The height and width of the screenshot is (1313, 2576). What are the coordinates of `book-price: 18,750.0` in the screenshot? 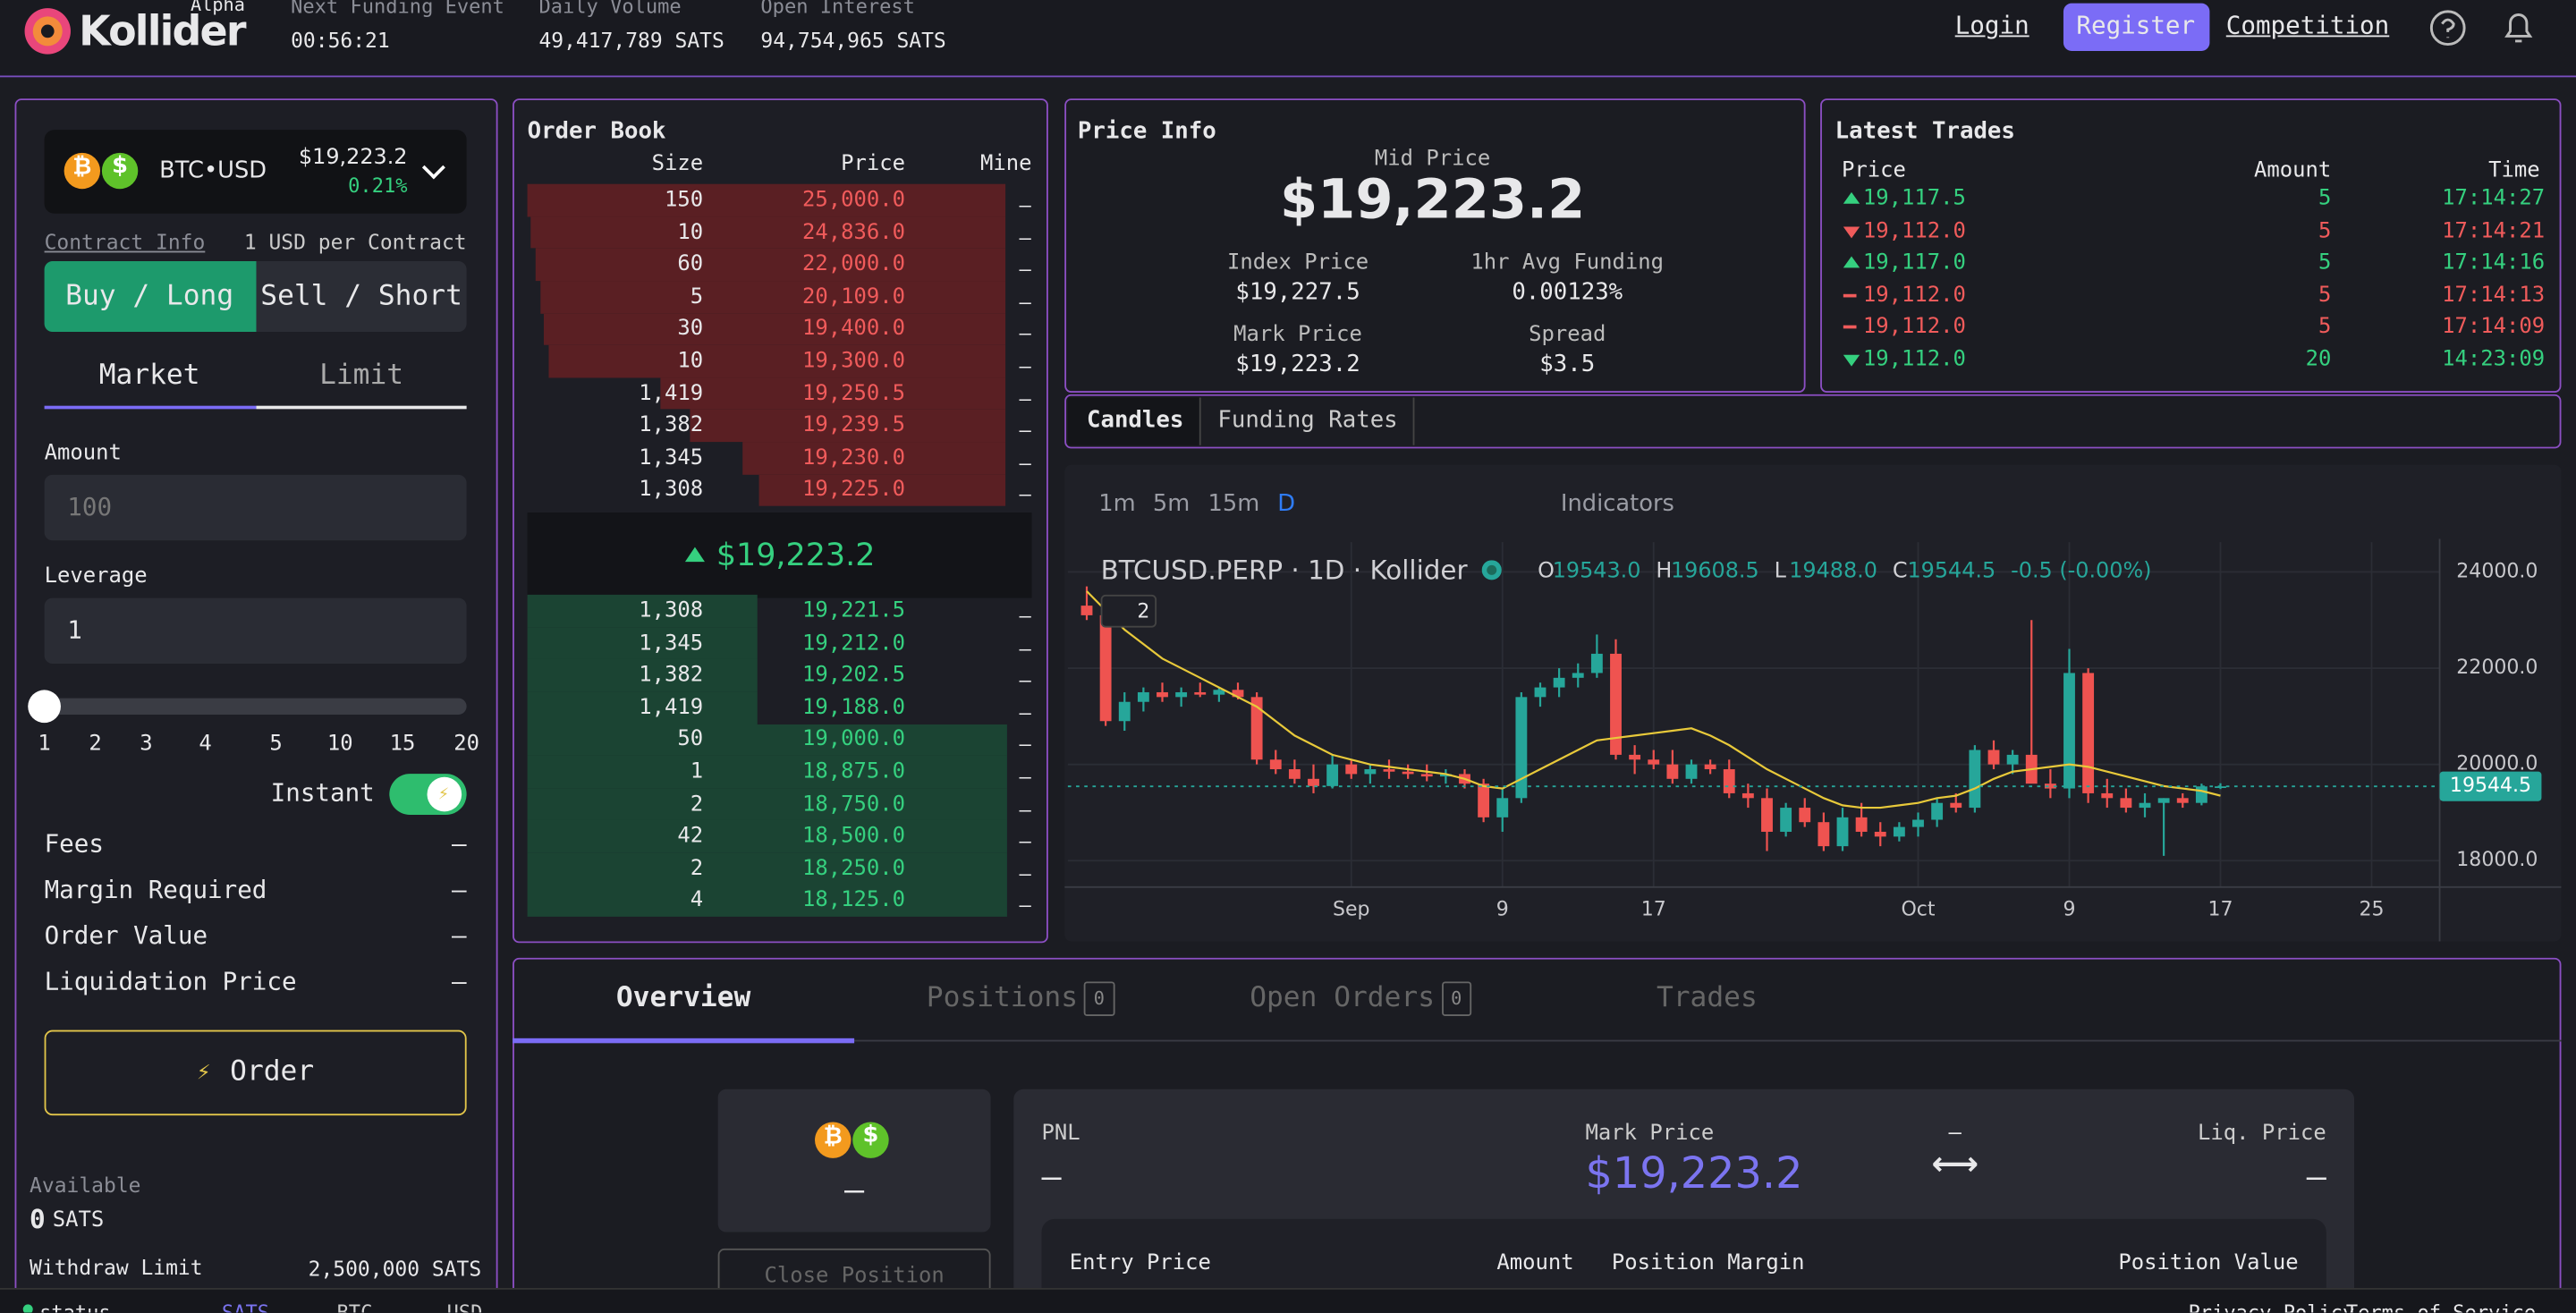 It's located at (854, 804).